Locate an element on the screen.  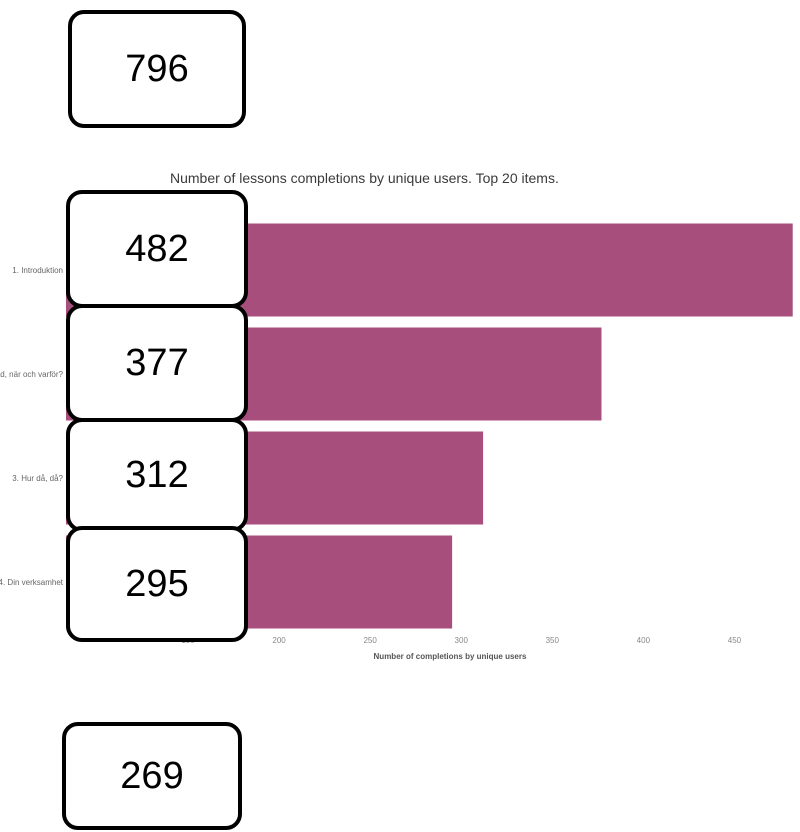
x-axis-title: Number of completions by unique users is located at coordinates (450, 656).